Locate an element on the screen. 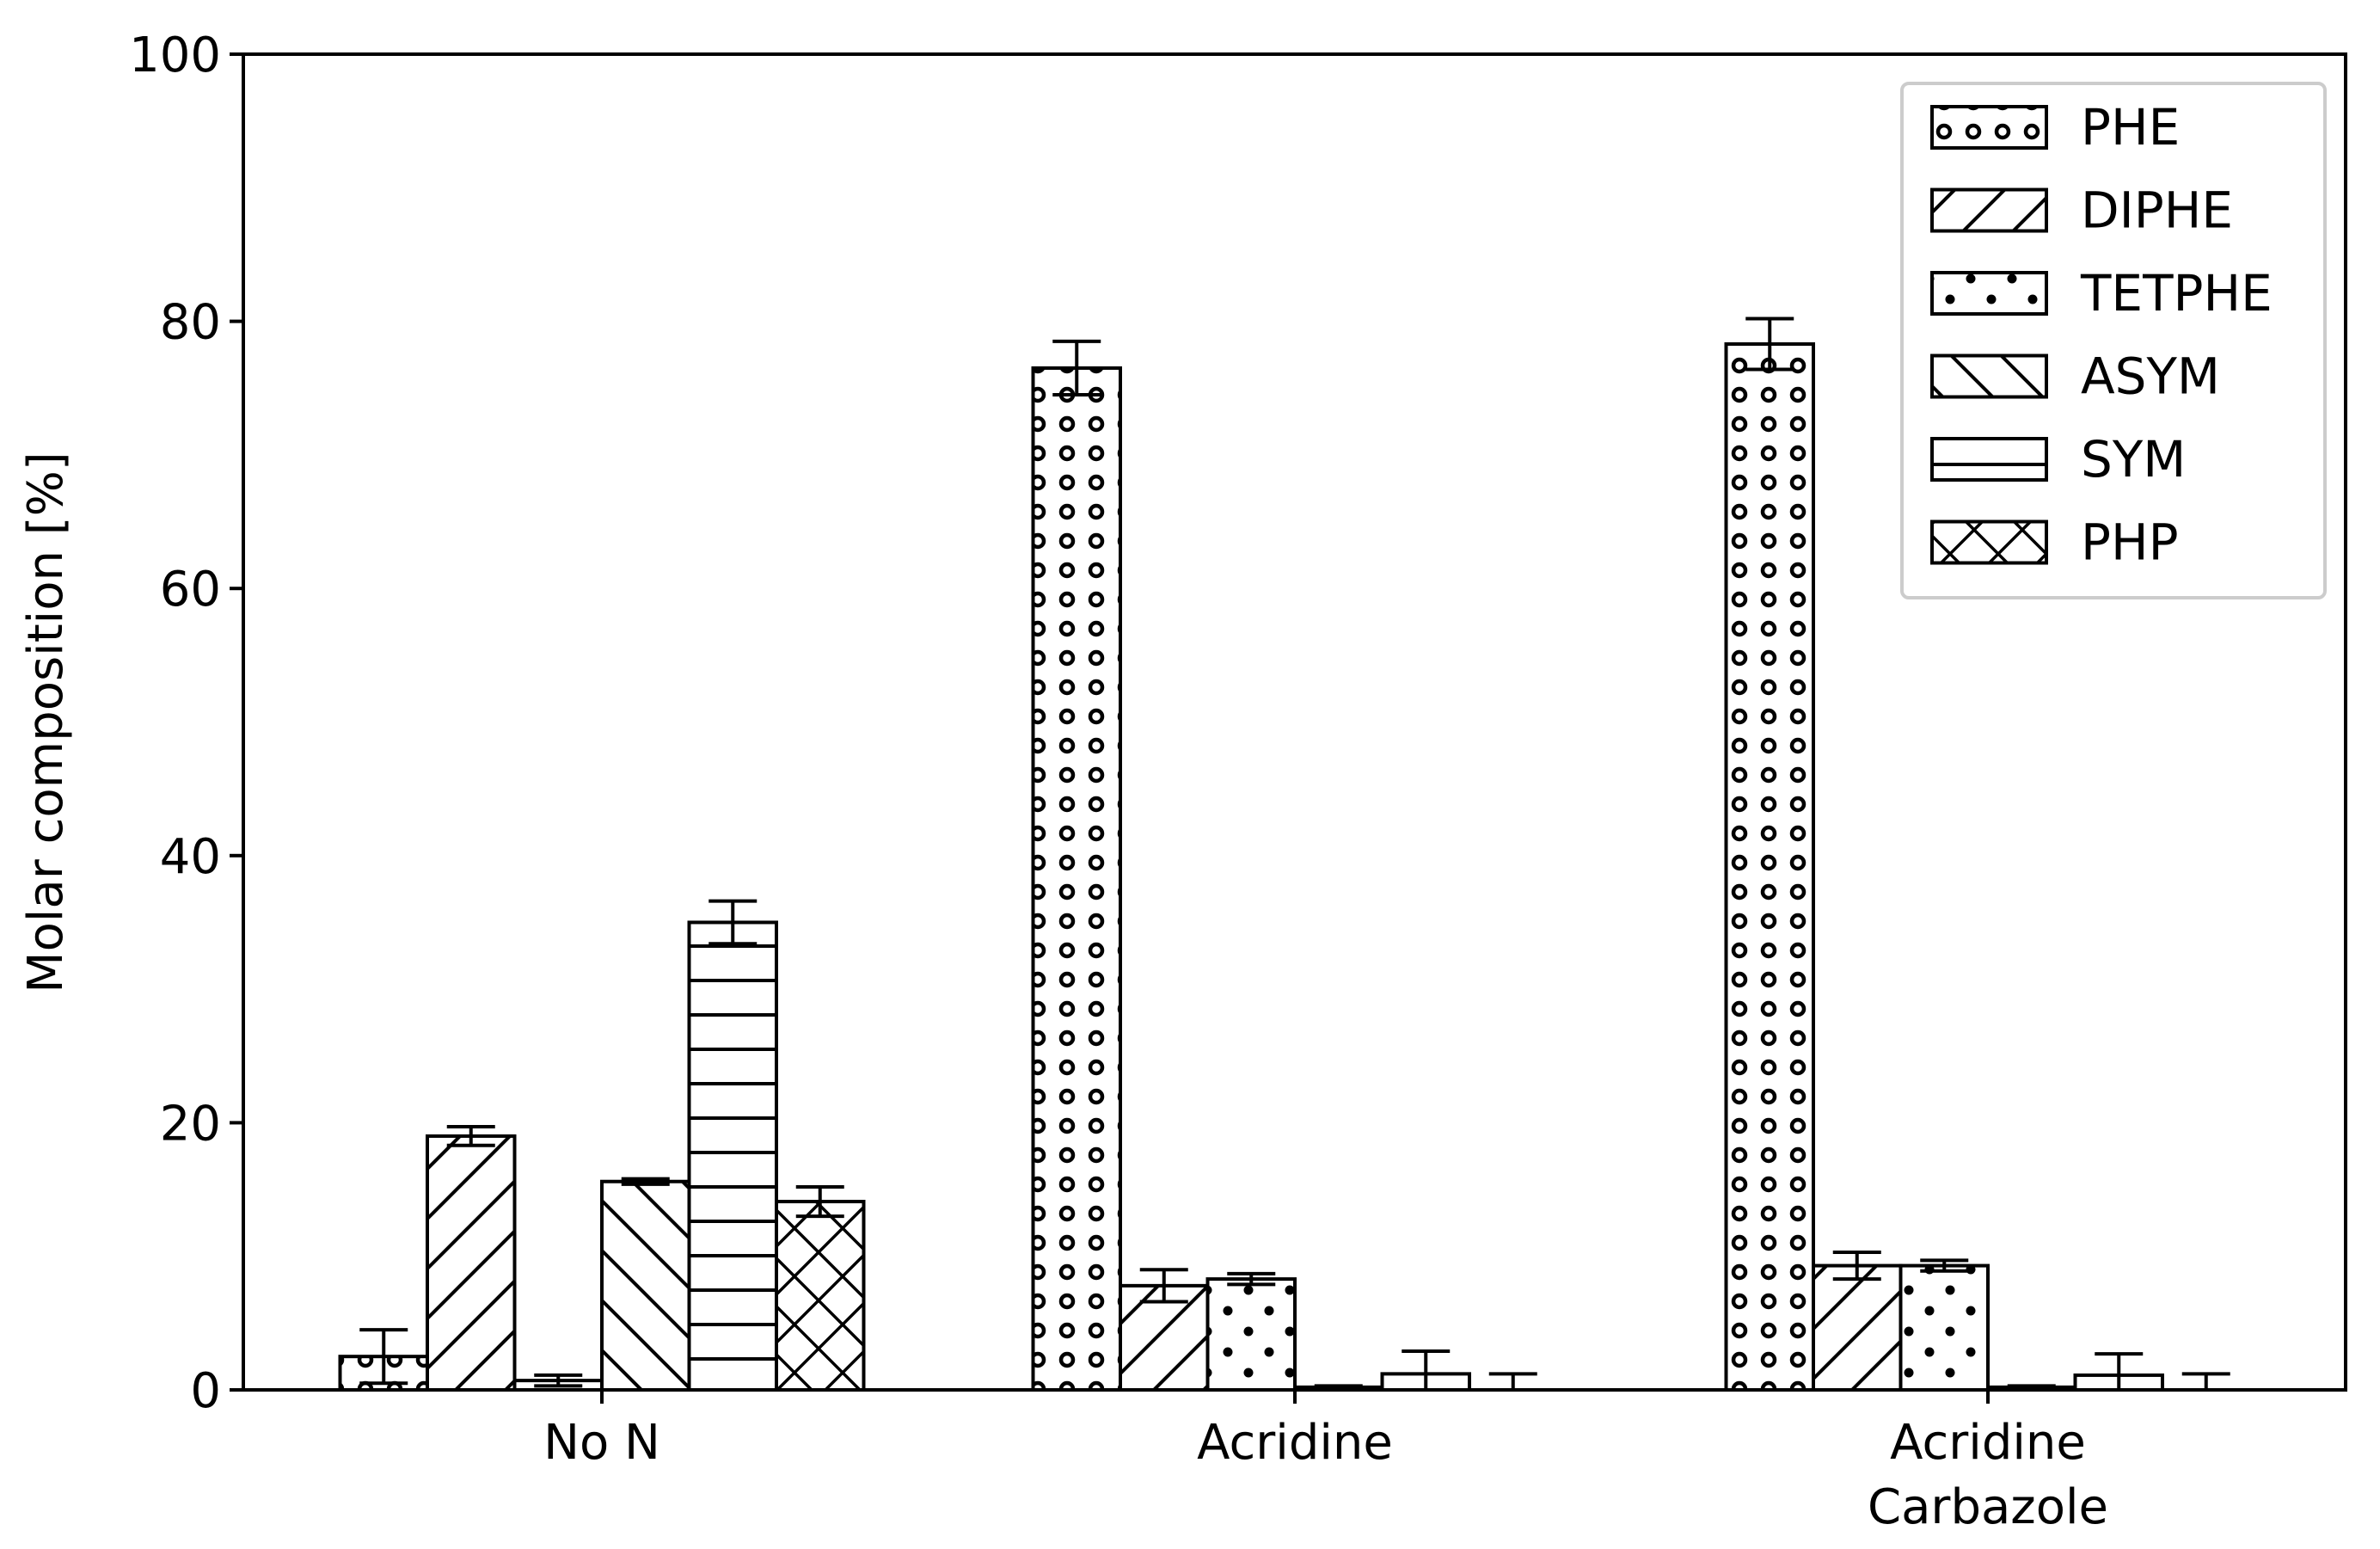 This screenshot has width=2380, height=1549. legend-label: TETPHE is located at coordinates (2176, 293).